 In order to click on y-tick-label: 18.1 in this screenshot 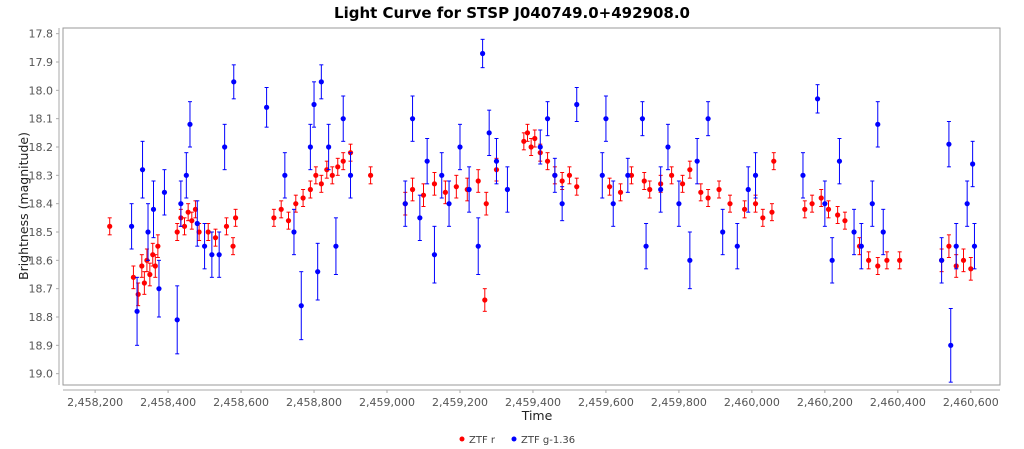, I will do `click(41, 119)`.